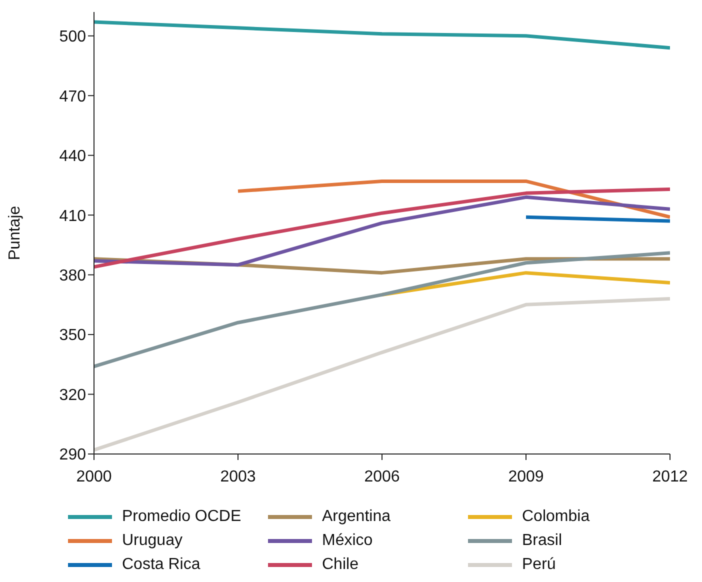 This screenshot has height=582, width=702. Describe the element at coordinates (182, 517) in the screenshot. I see `legend-label: Promedio OCDE` at that location.